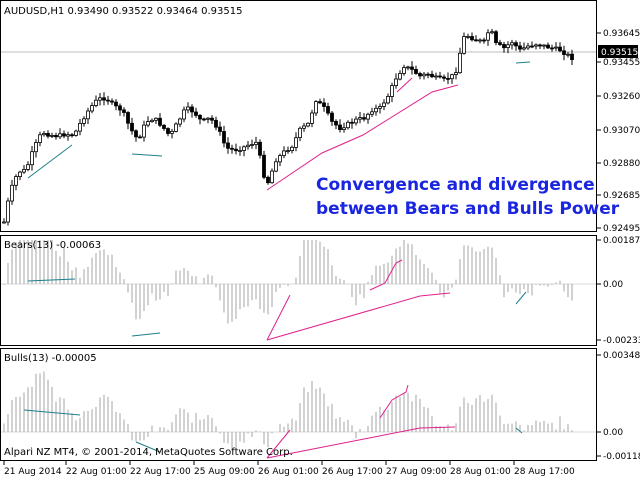 The width and height of the screenshot is (640, 484). I want to click on bulls-axis: 0.00348 0.00 -0.00118, so click(618, 406).